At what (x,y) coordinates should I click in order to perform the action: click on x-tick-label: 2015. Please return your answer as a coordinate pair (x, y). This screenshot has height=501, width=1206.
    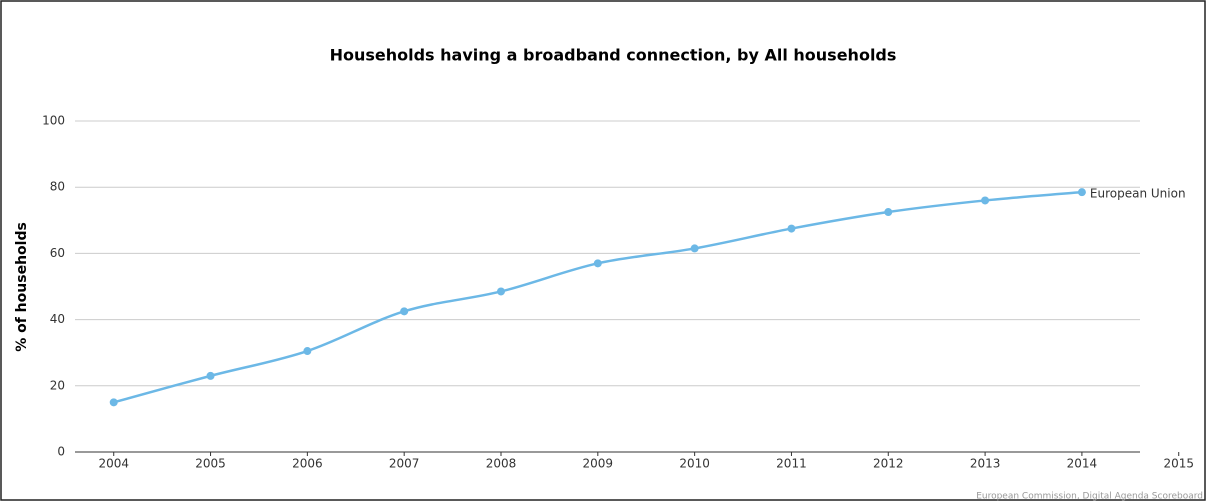
    Looking at the image, I should click on (1178, 464).